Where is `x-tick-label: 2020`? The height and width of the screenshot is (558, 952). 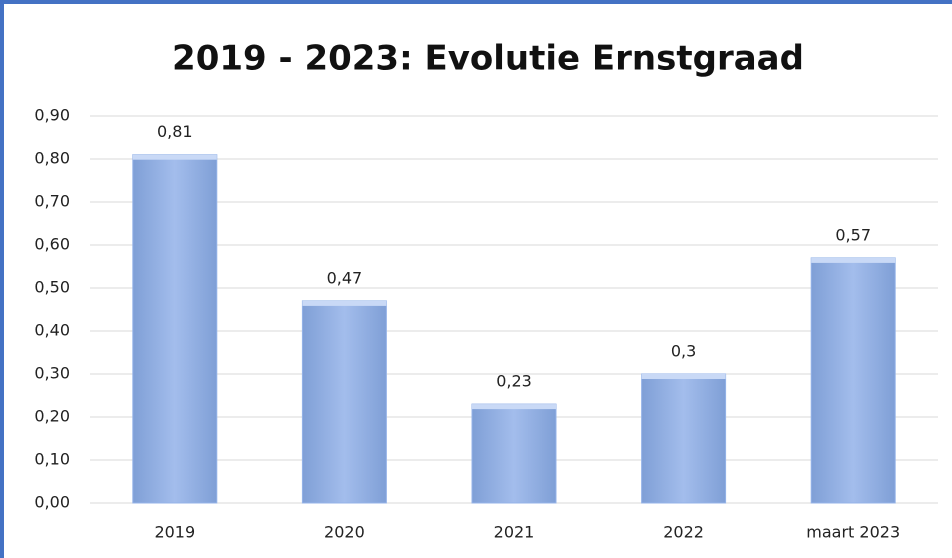 x-tick-label: 2020 is located at coordinates (344, 532).